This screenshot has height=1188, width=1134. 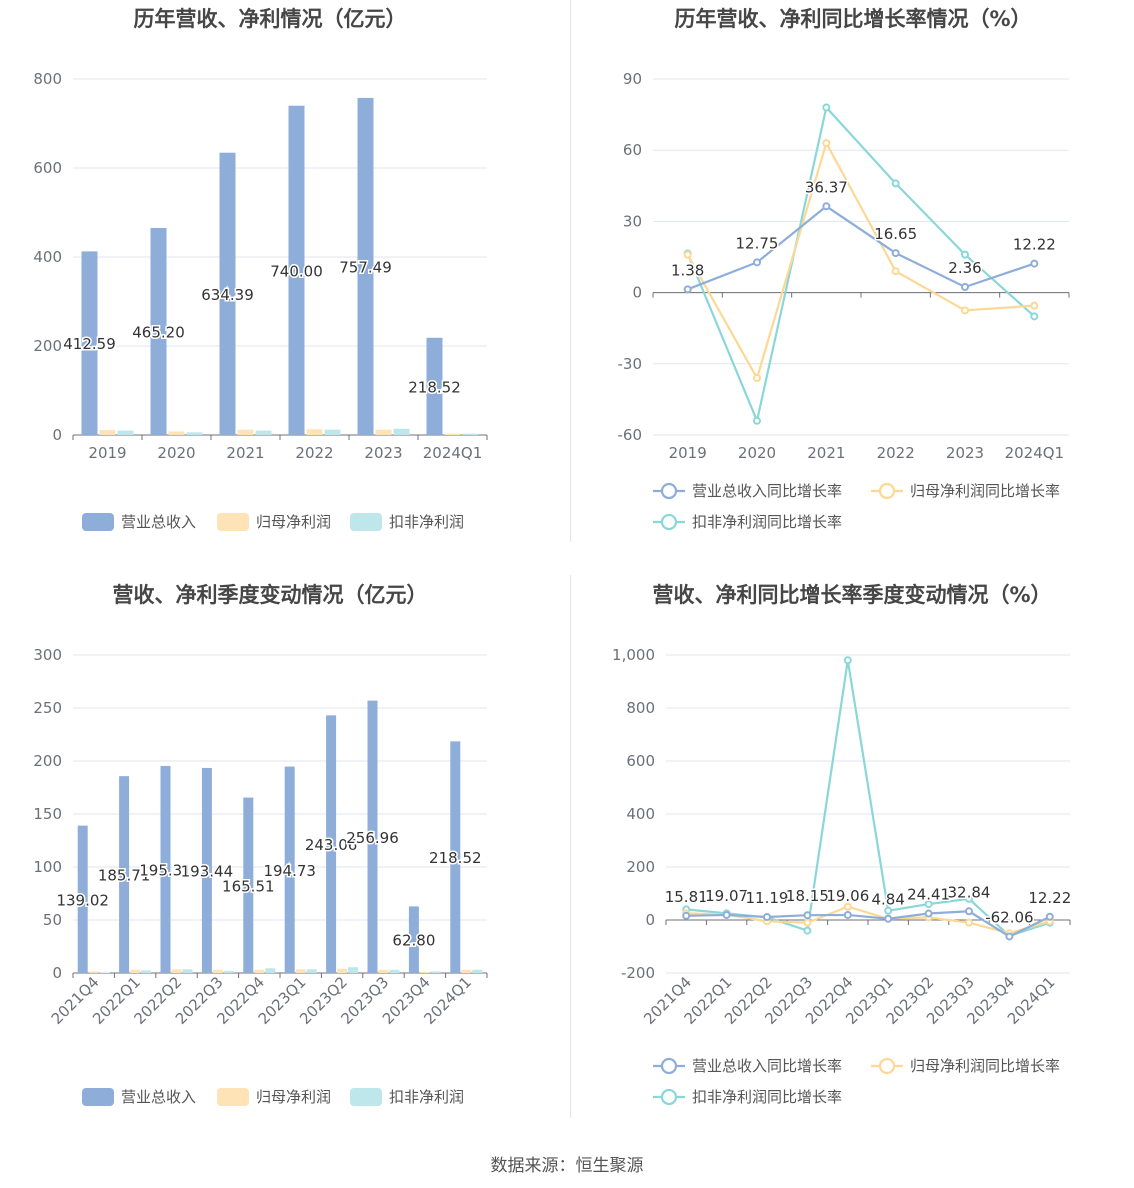 What do you see at coordinates (1009, 917) in the screenshot?
I see `data-label: -62.06` at bounding box center [1009, 917].